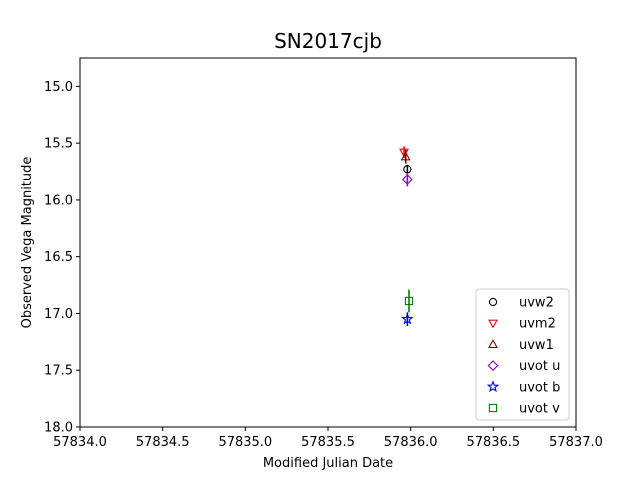 This screenshot has height=480, width=640. I want to click on legend-label: uvm2, so click(537, 324).